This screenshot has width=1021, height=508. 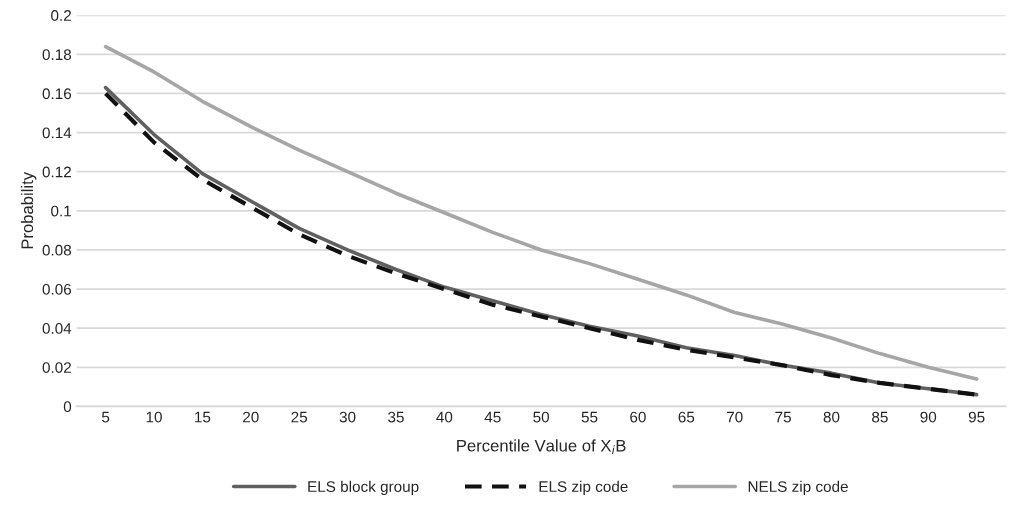 What do you see at coordinates (541, 447) in the screenshot?
I see `x-axis-title: Percentile Value of X$_{i}$B` at bounding box center [541, 447].